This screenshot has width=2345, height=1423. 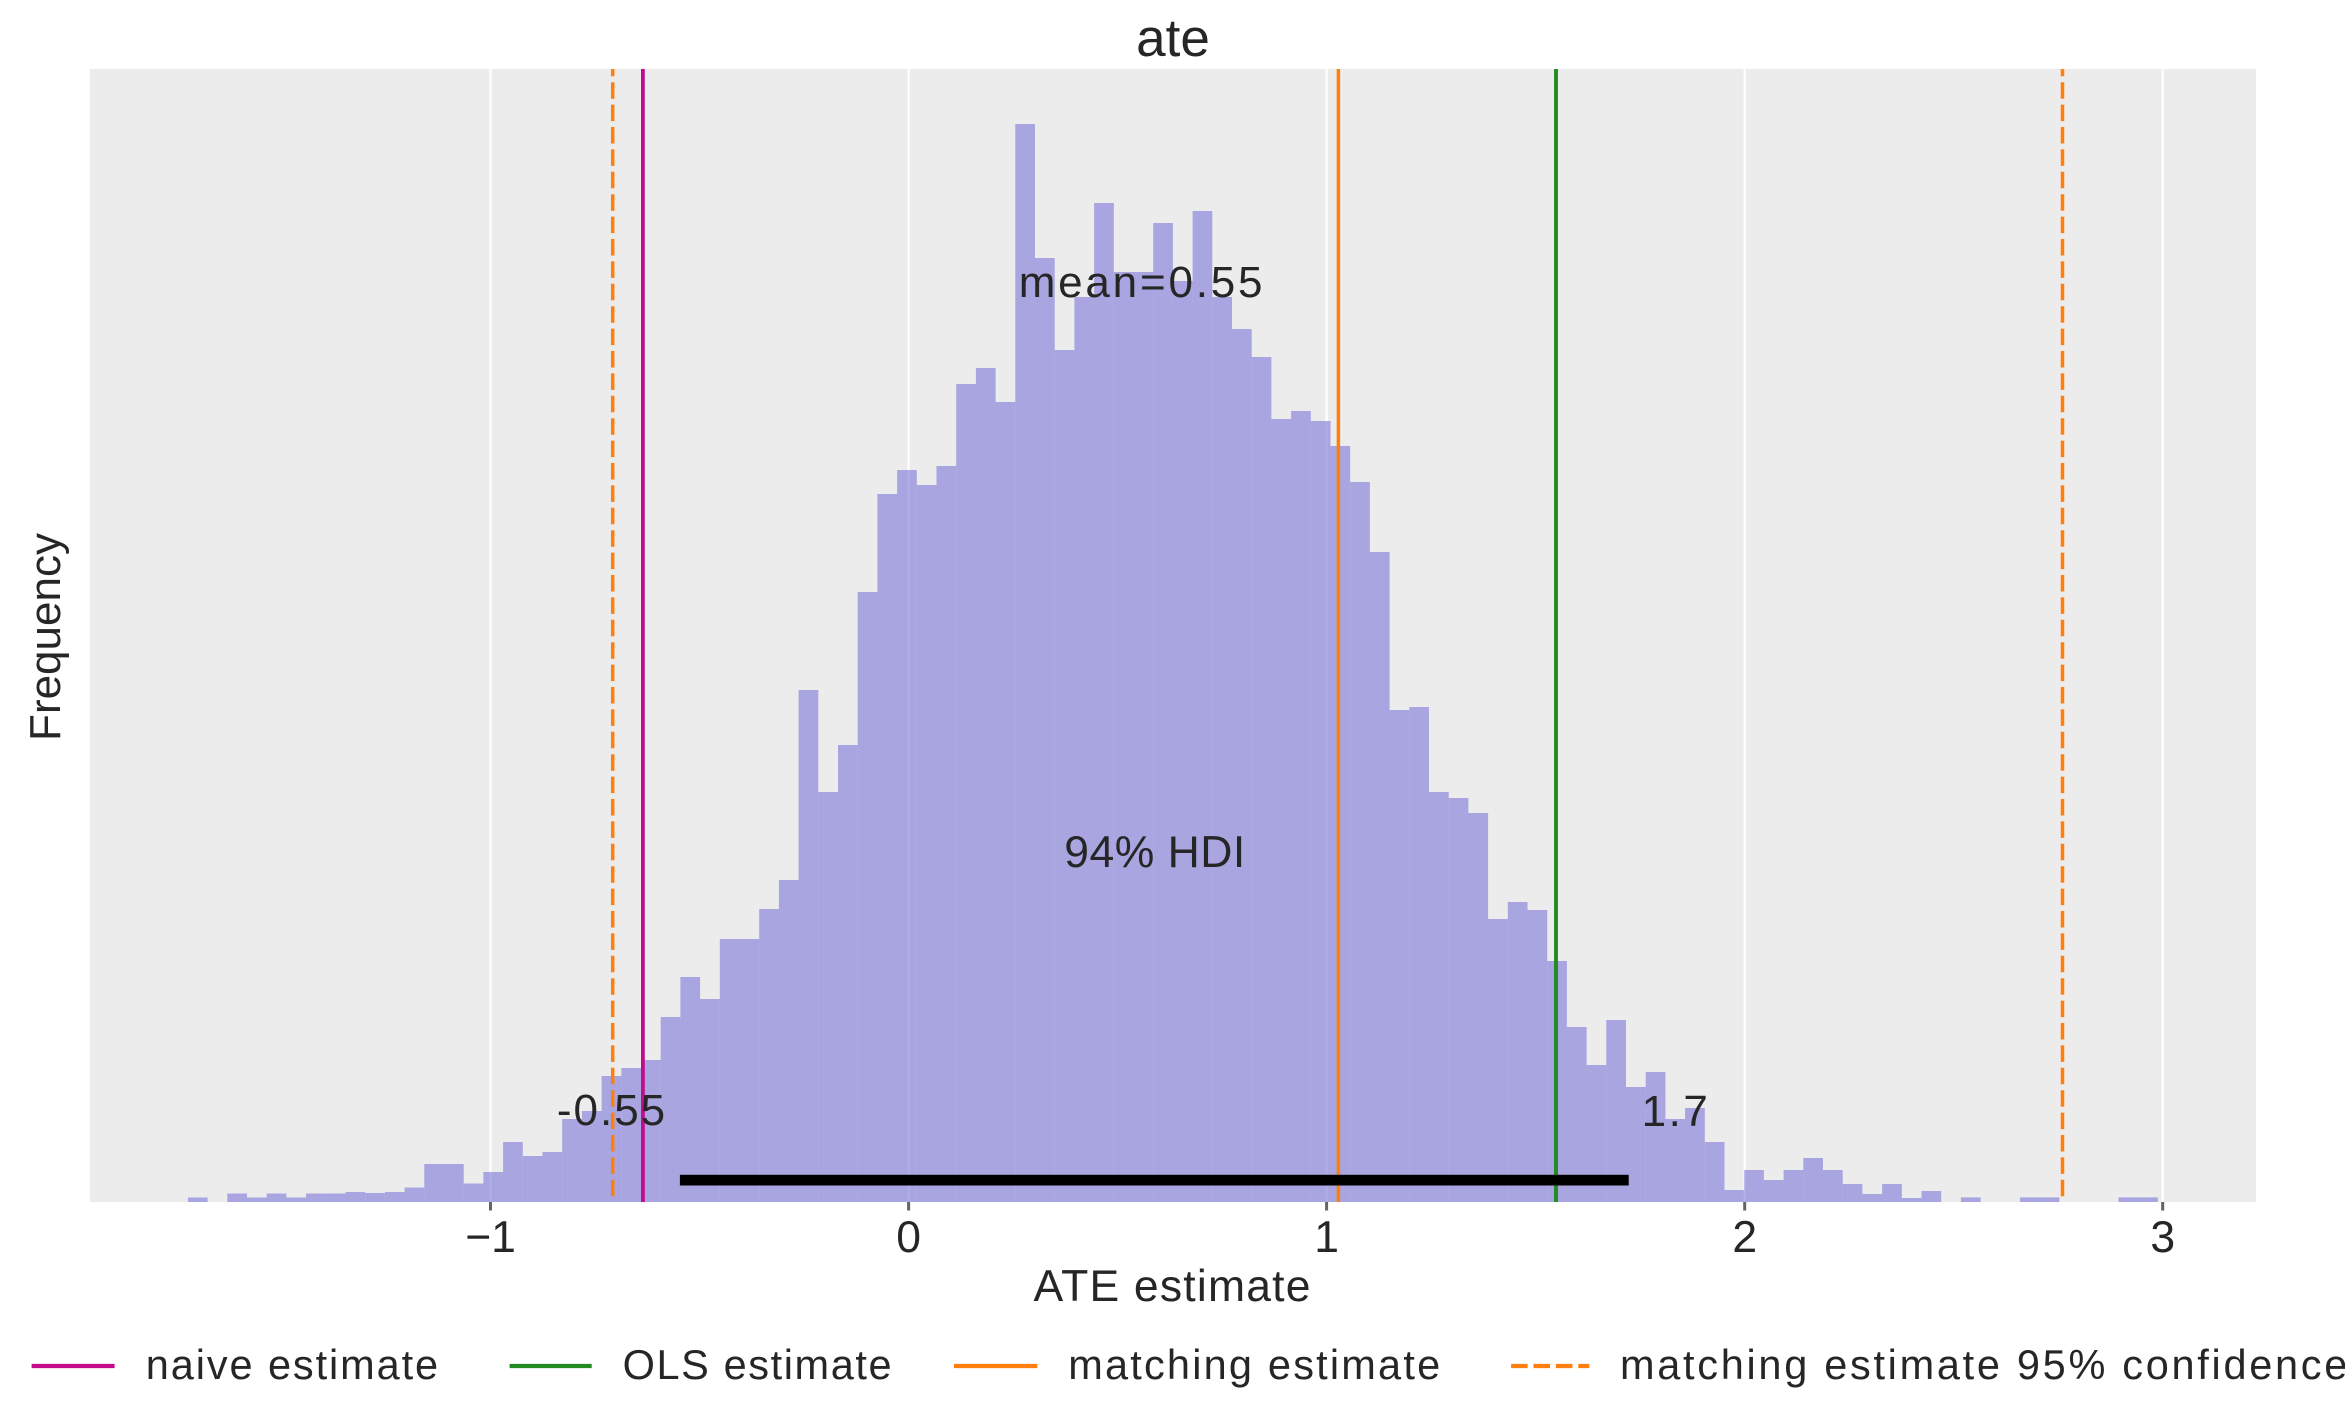 I want to click on svg-text: 3, so click(x=2162, y=1237).